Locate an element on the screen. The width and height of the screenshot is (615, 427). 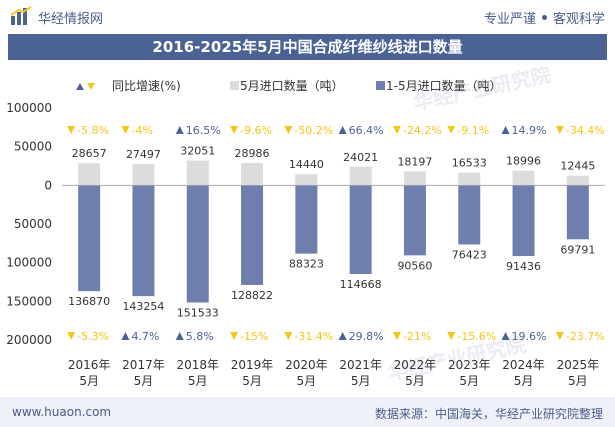
tagline-dot is located at coordinates (544, 17).